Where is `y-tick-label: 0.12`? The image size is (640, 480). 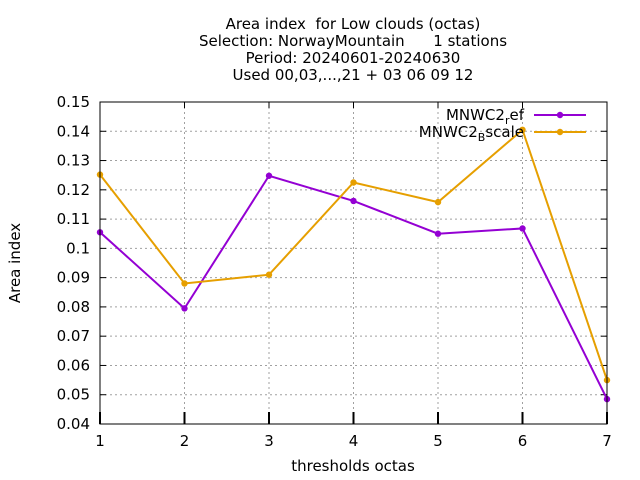
y-tick-label: 0.12 is located at coordinates (73, 190).